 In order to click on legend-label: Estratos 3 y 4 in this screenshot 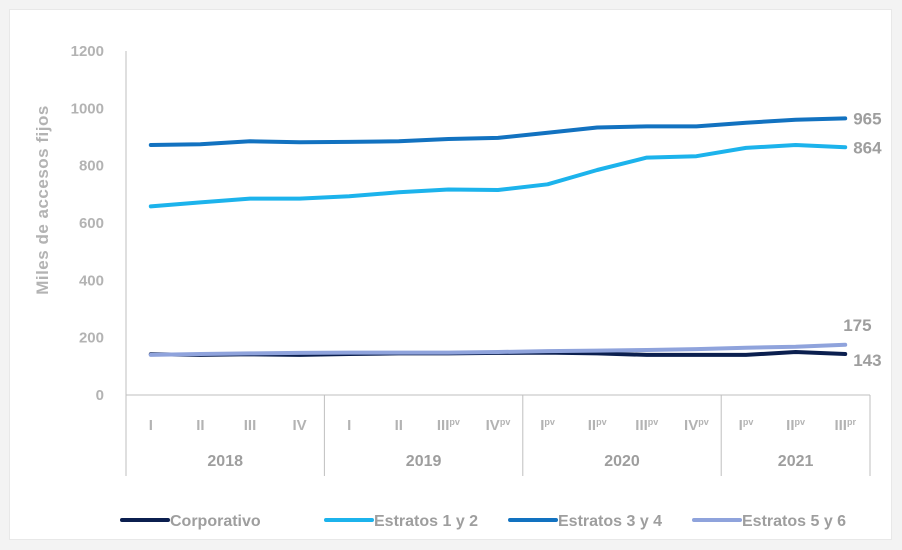, I will do `click(610, 521)`.